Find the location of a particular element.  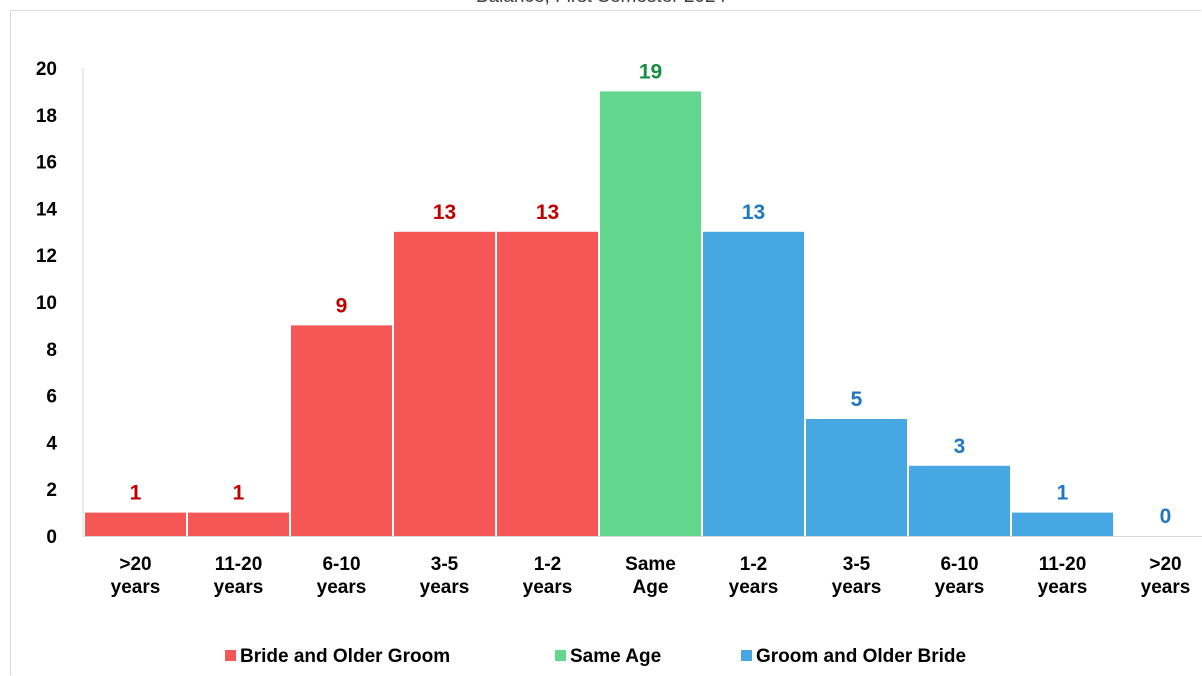

y-tick-label: 12 is located at coordinates (46, 256).